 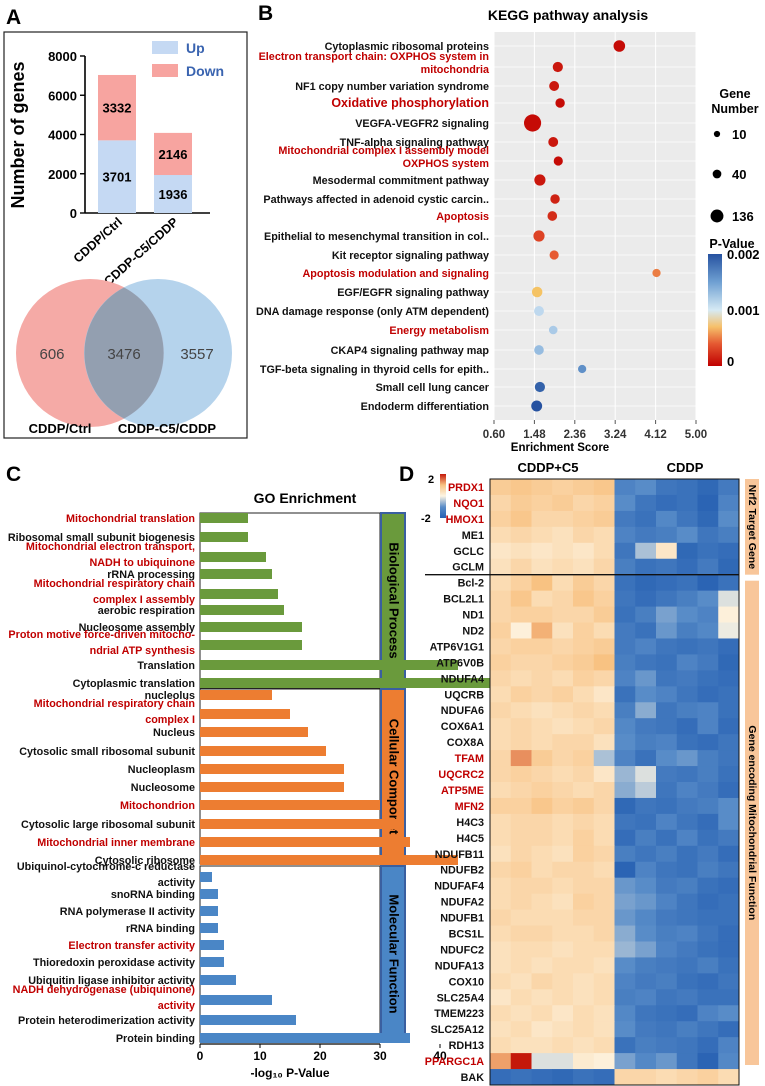 What do you see at coordinates (413, 293) in the screenshot?
I see `kegg-pathway-label: EGF/EGFR signaling pathway` at bounding box center [413, 293].